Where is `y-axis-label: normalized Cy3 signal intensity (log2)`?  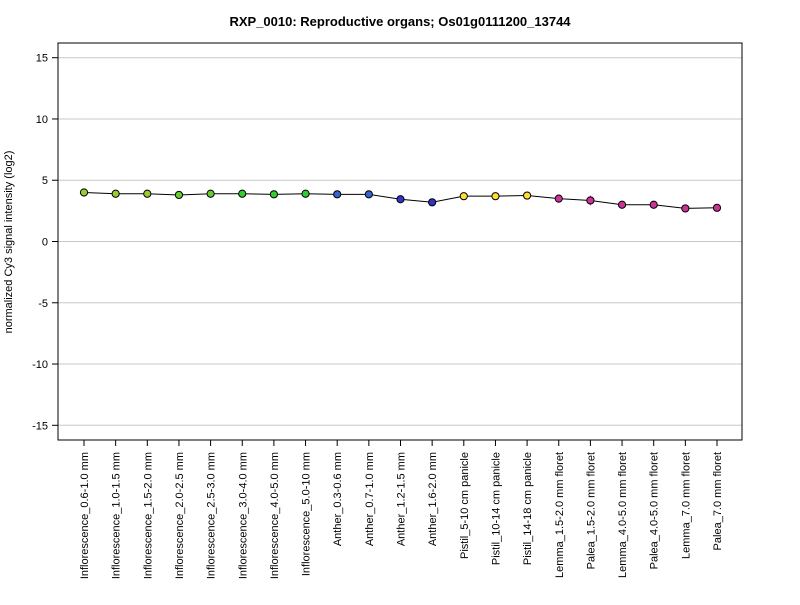 y-axis-label: normalized Cy3 signal intensity (log2) is located at coordinates (9, 242).